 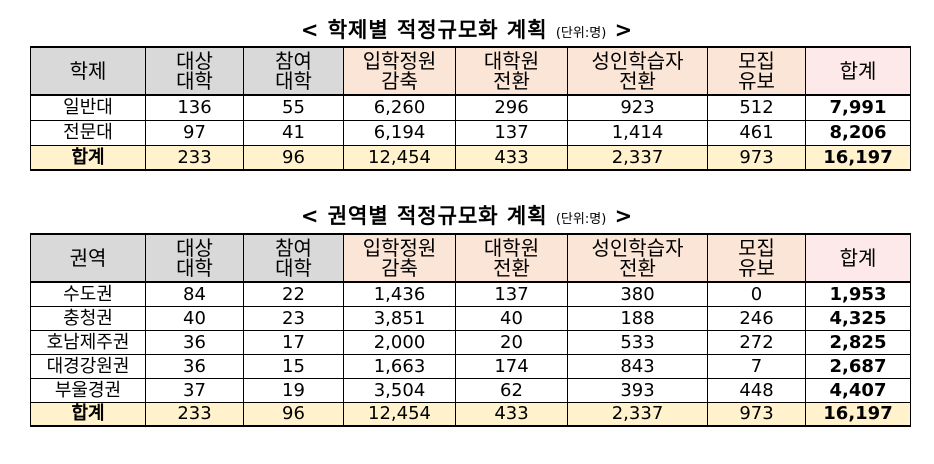 What do you see at coordinates (293, 318) in the screenshot?
I see `cell: 23` at bounding box center [293, 318].